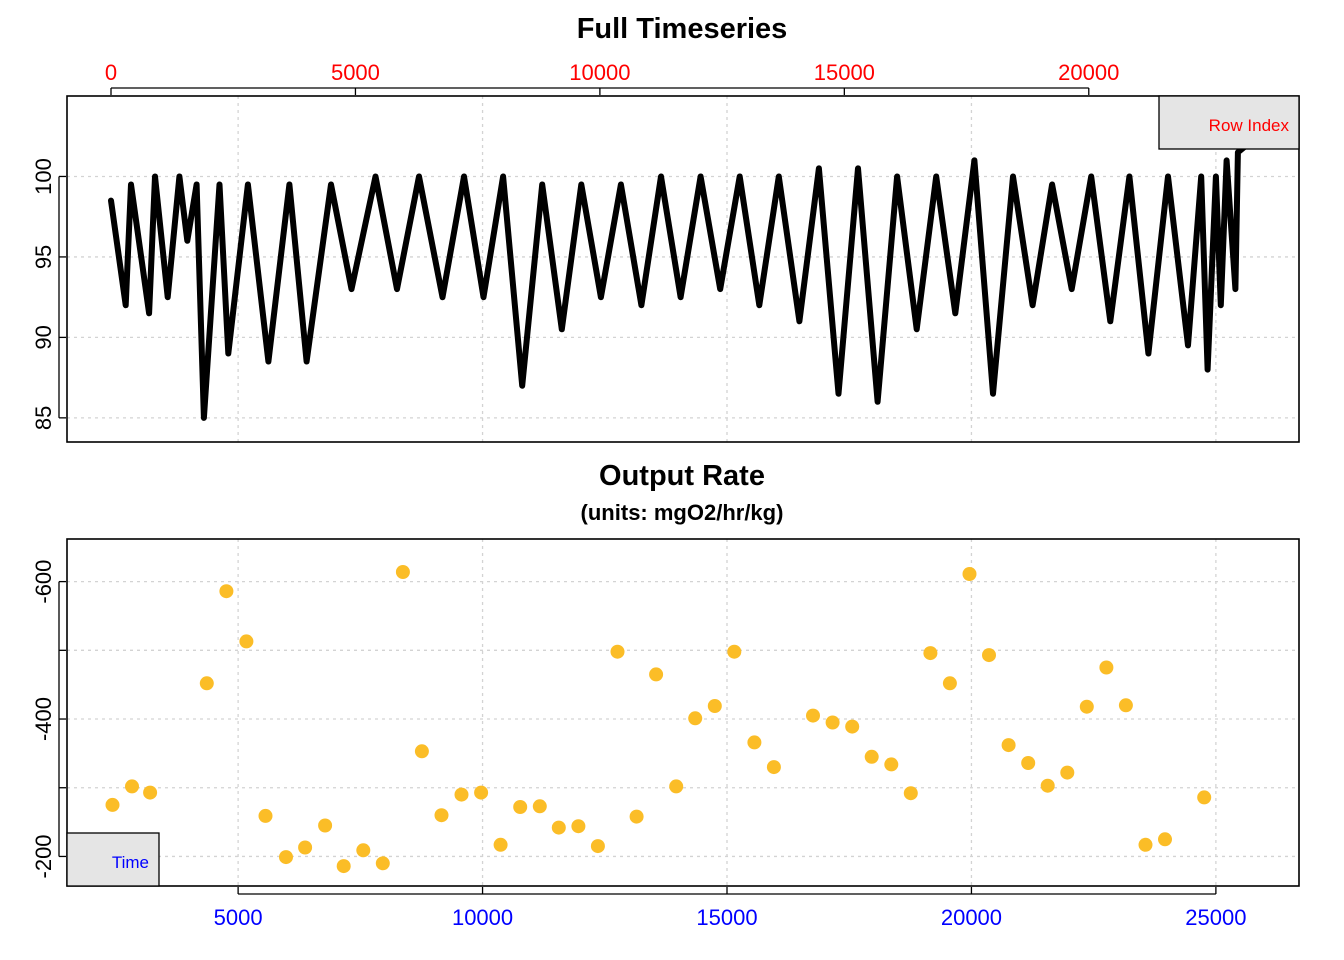 The width and height of the screenshot is (1344, 960). What do you see at coordinates (48, 294) in the screenshot?
I see `timeseries-y-axis: 85 90 95 100` at bounding box center [48, 294].